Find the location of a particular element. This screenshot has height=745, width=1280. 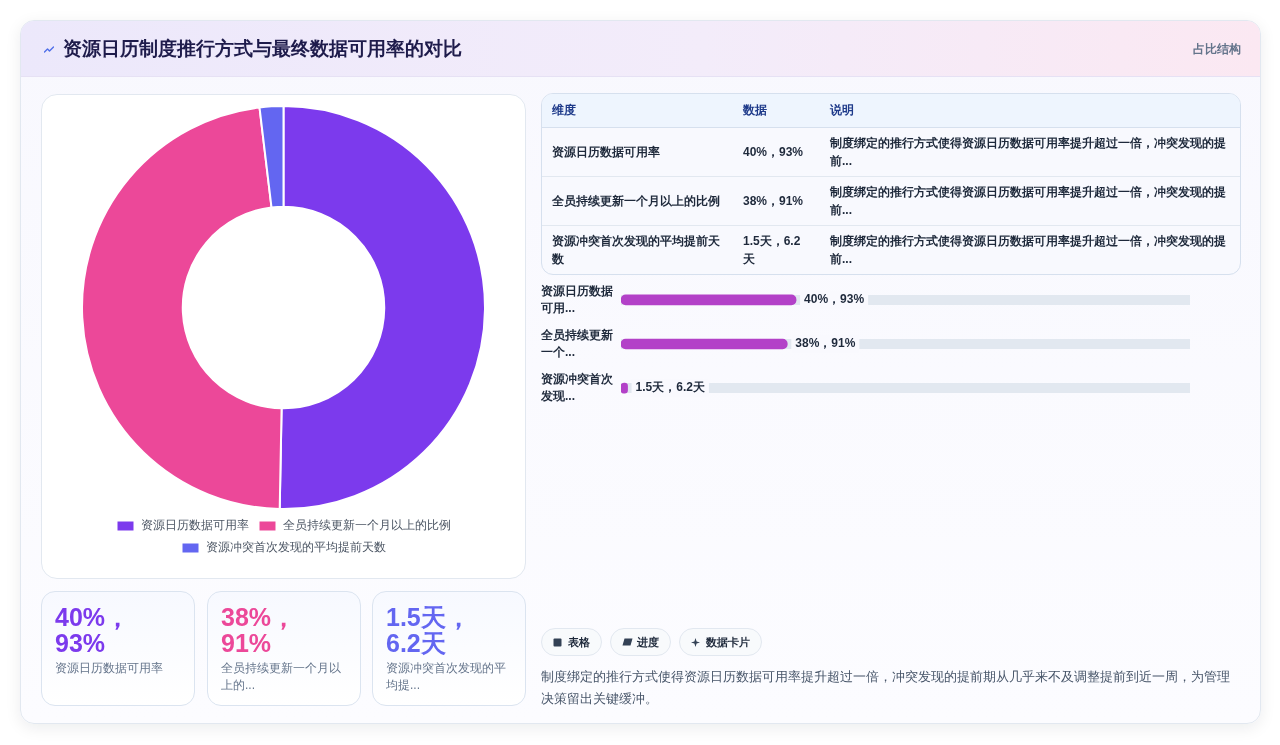

legend-label: 全员持续更新一个月以上的比例 is located at coordinates (366, 525).